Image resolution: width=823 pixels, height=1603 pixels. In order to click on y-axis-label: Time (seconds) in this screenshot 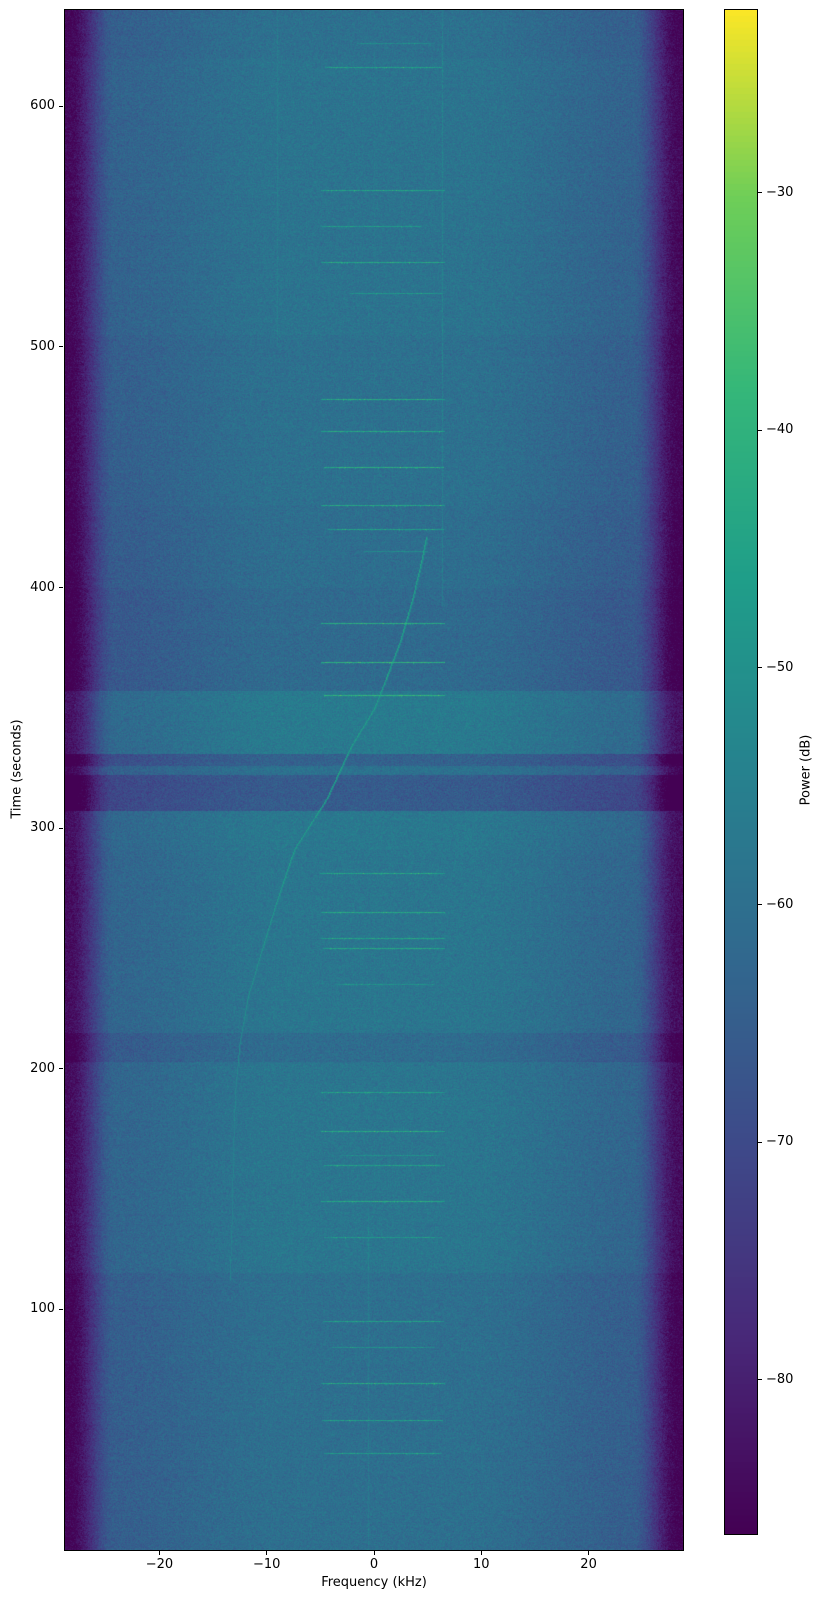, I will do `click(17, 769)`.